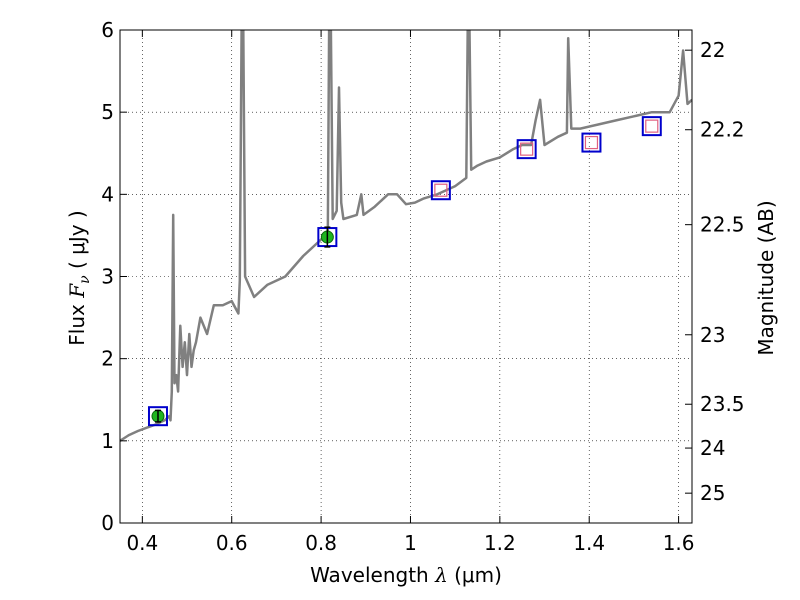  I want to click on y2-tick-label: 23.5, so click(722, 404).